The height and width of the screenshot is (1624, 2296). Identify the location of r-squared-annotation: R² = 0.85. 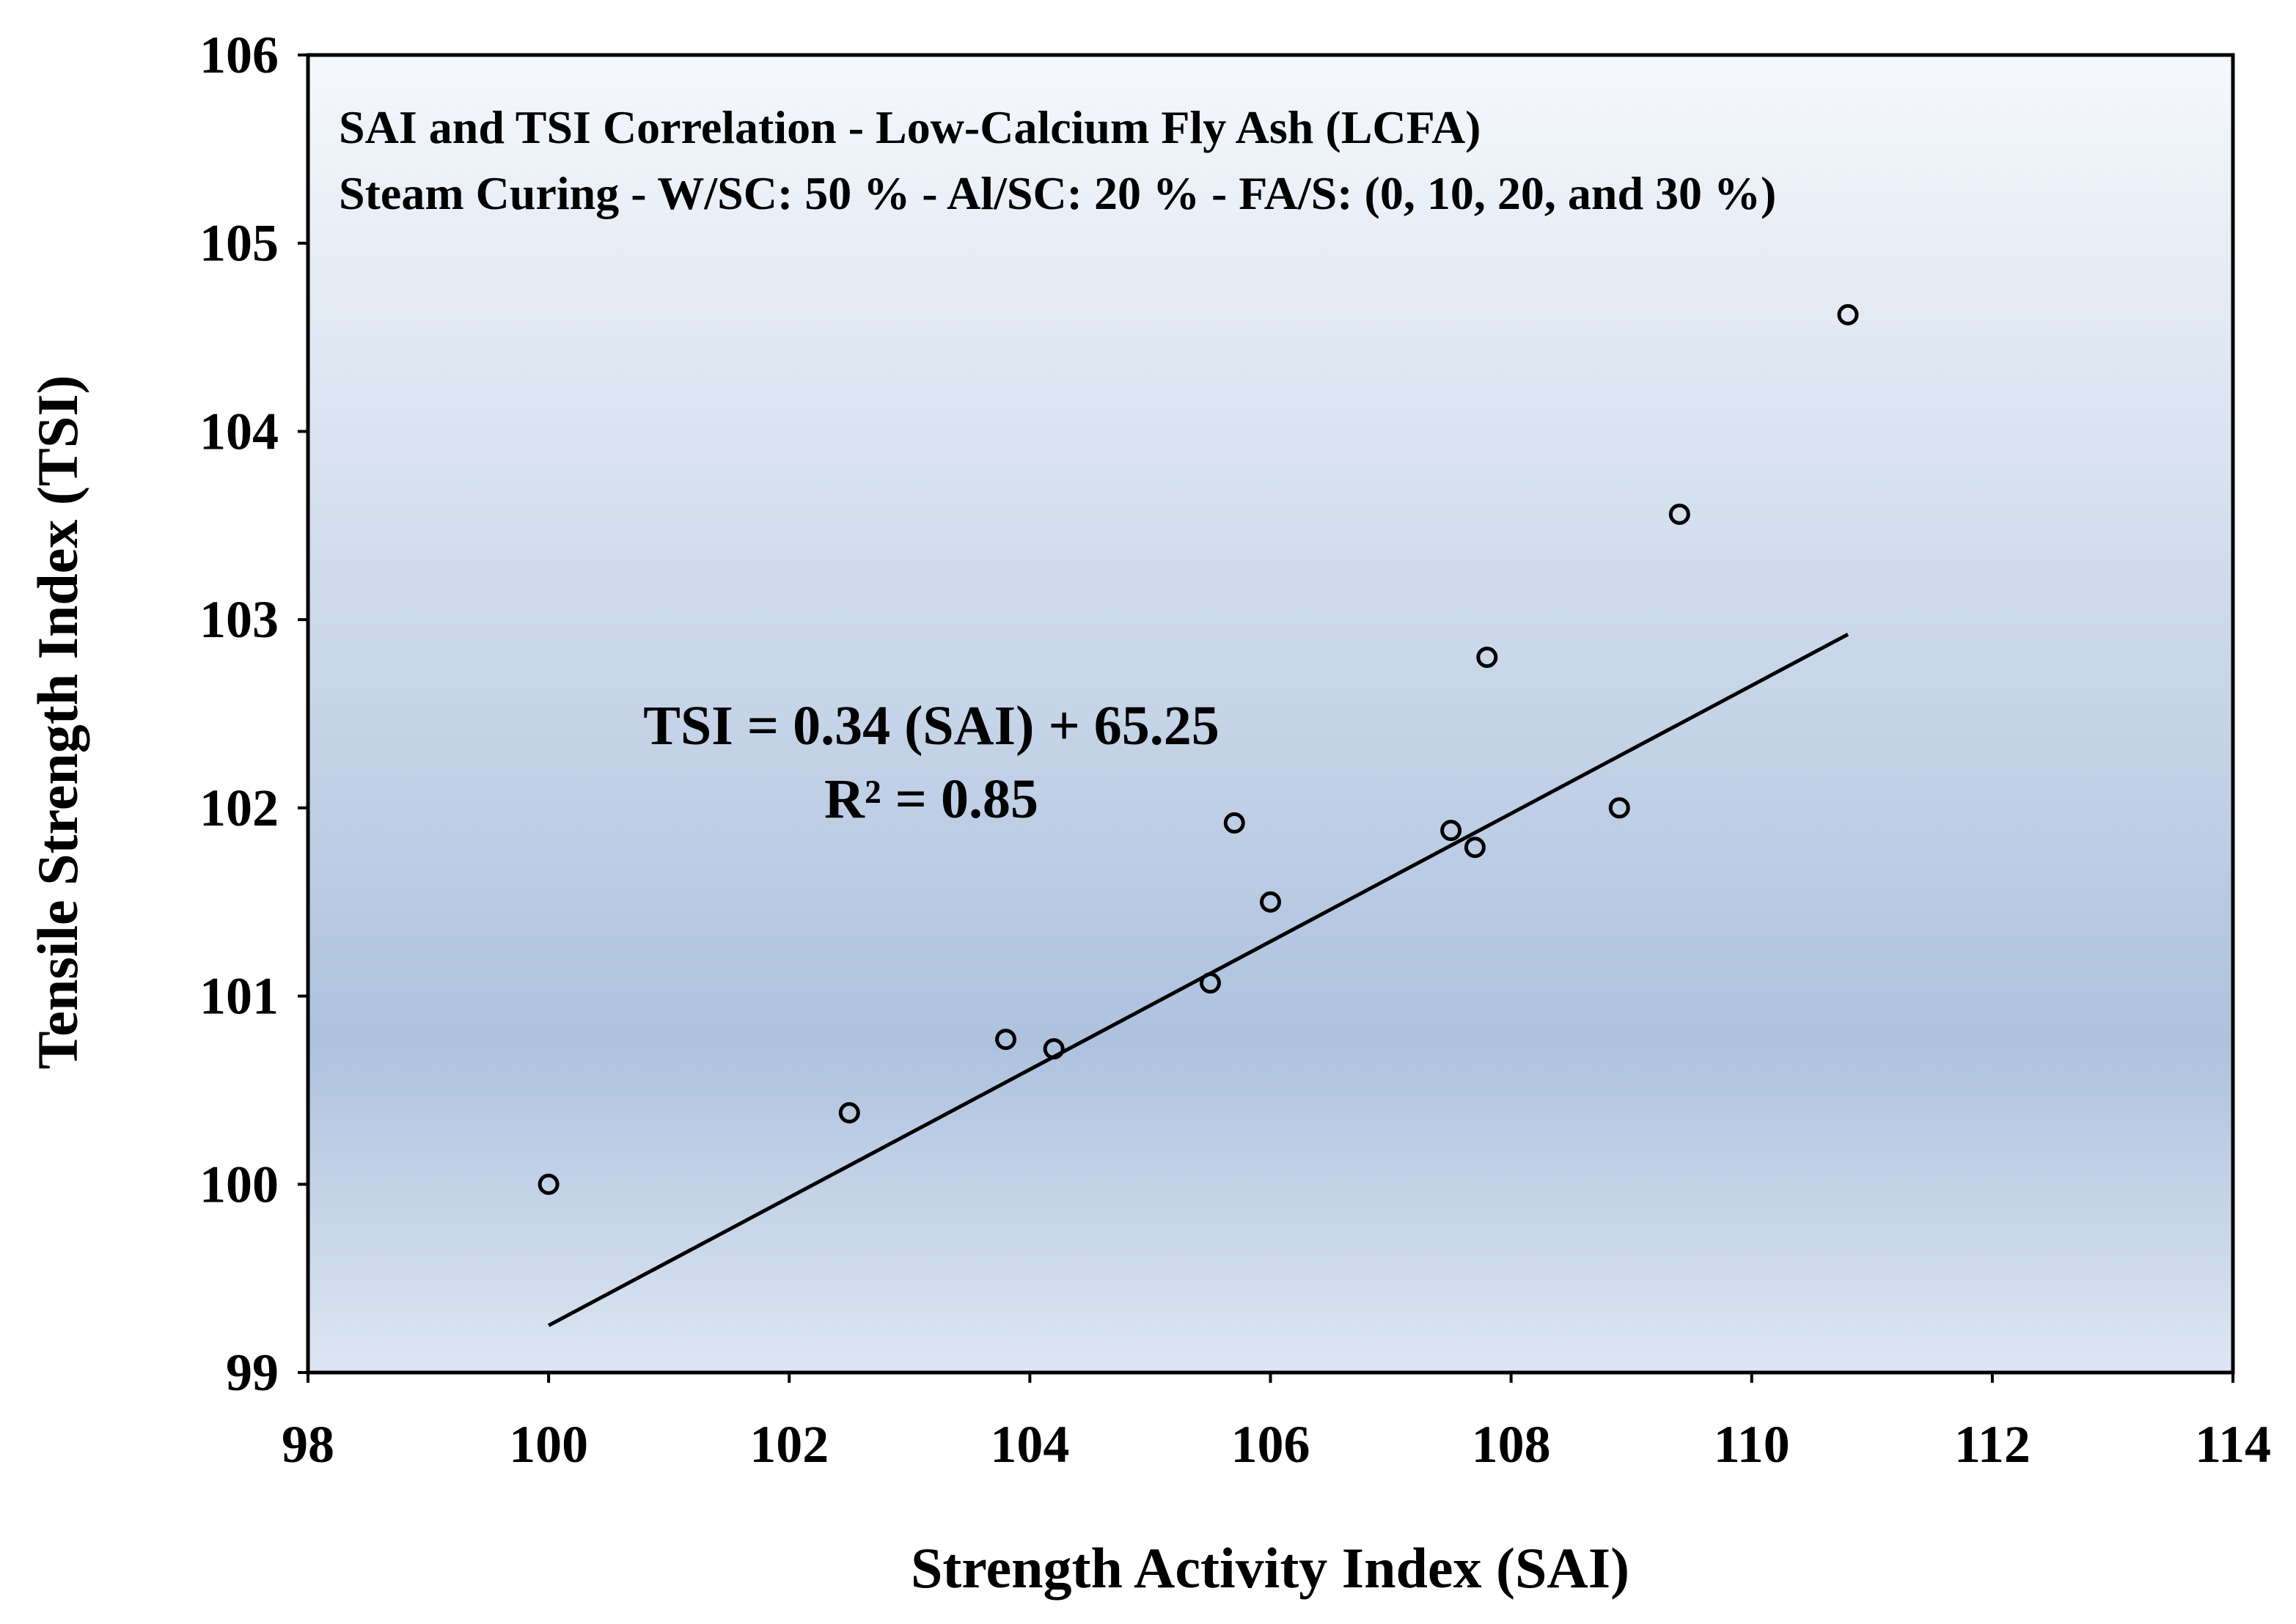
(931, 799).